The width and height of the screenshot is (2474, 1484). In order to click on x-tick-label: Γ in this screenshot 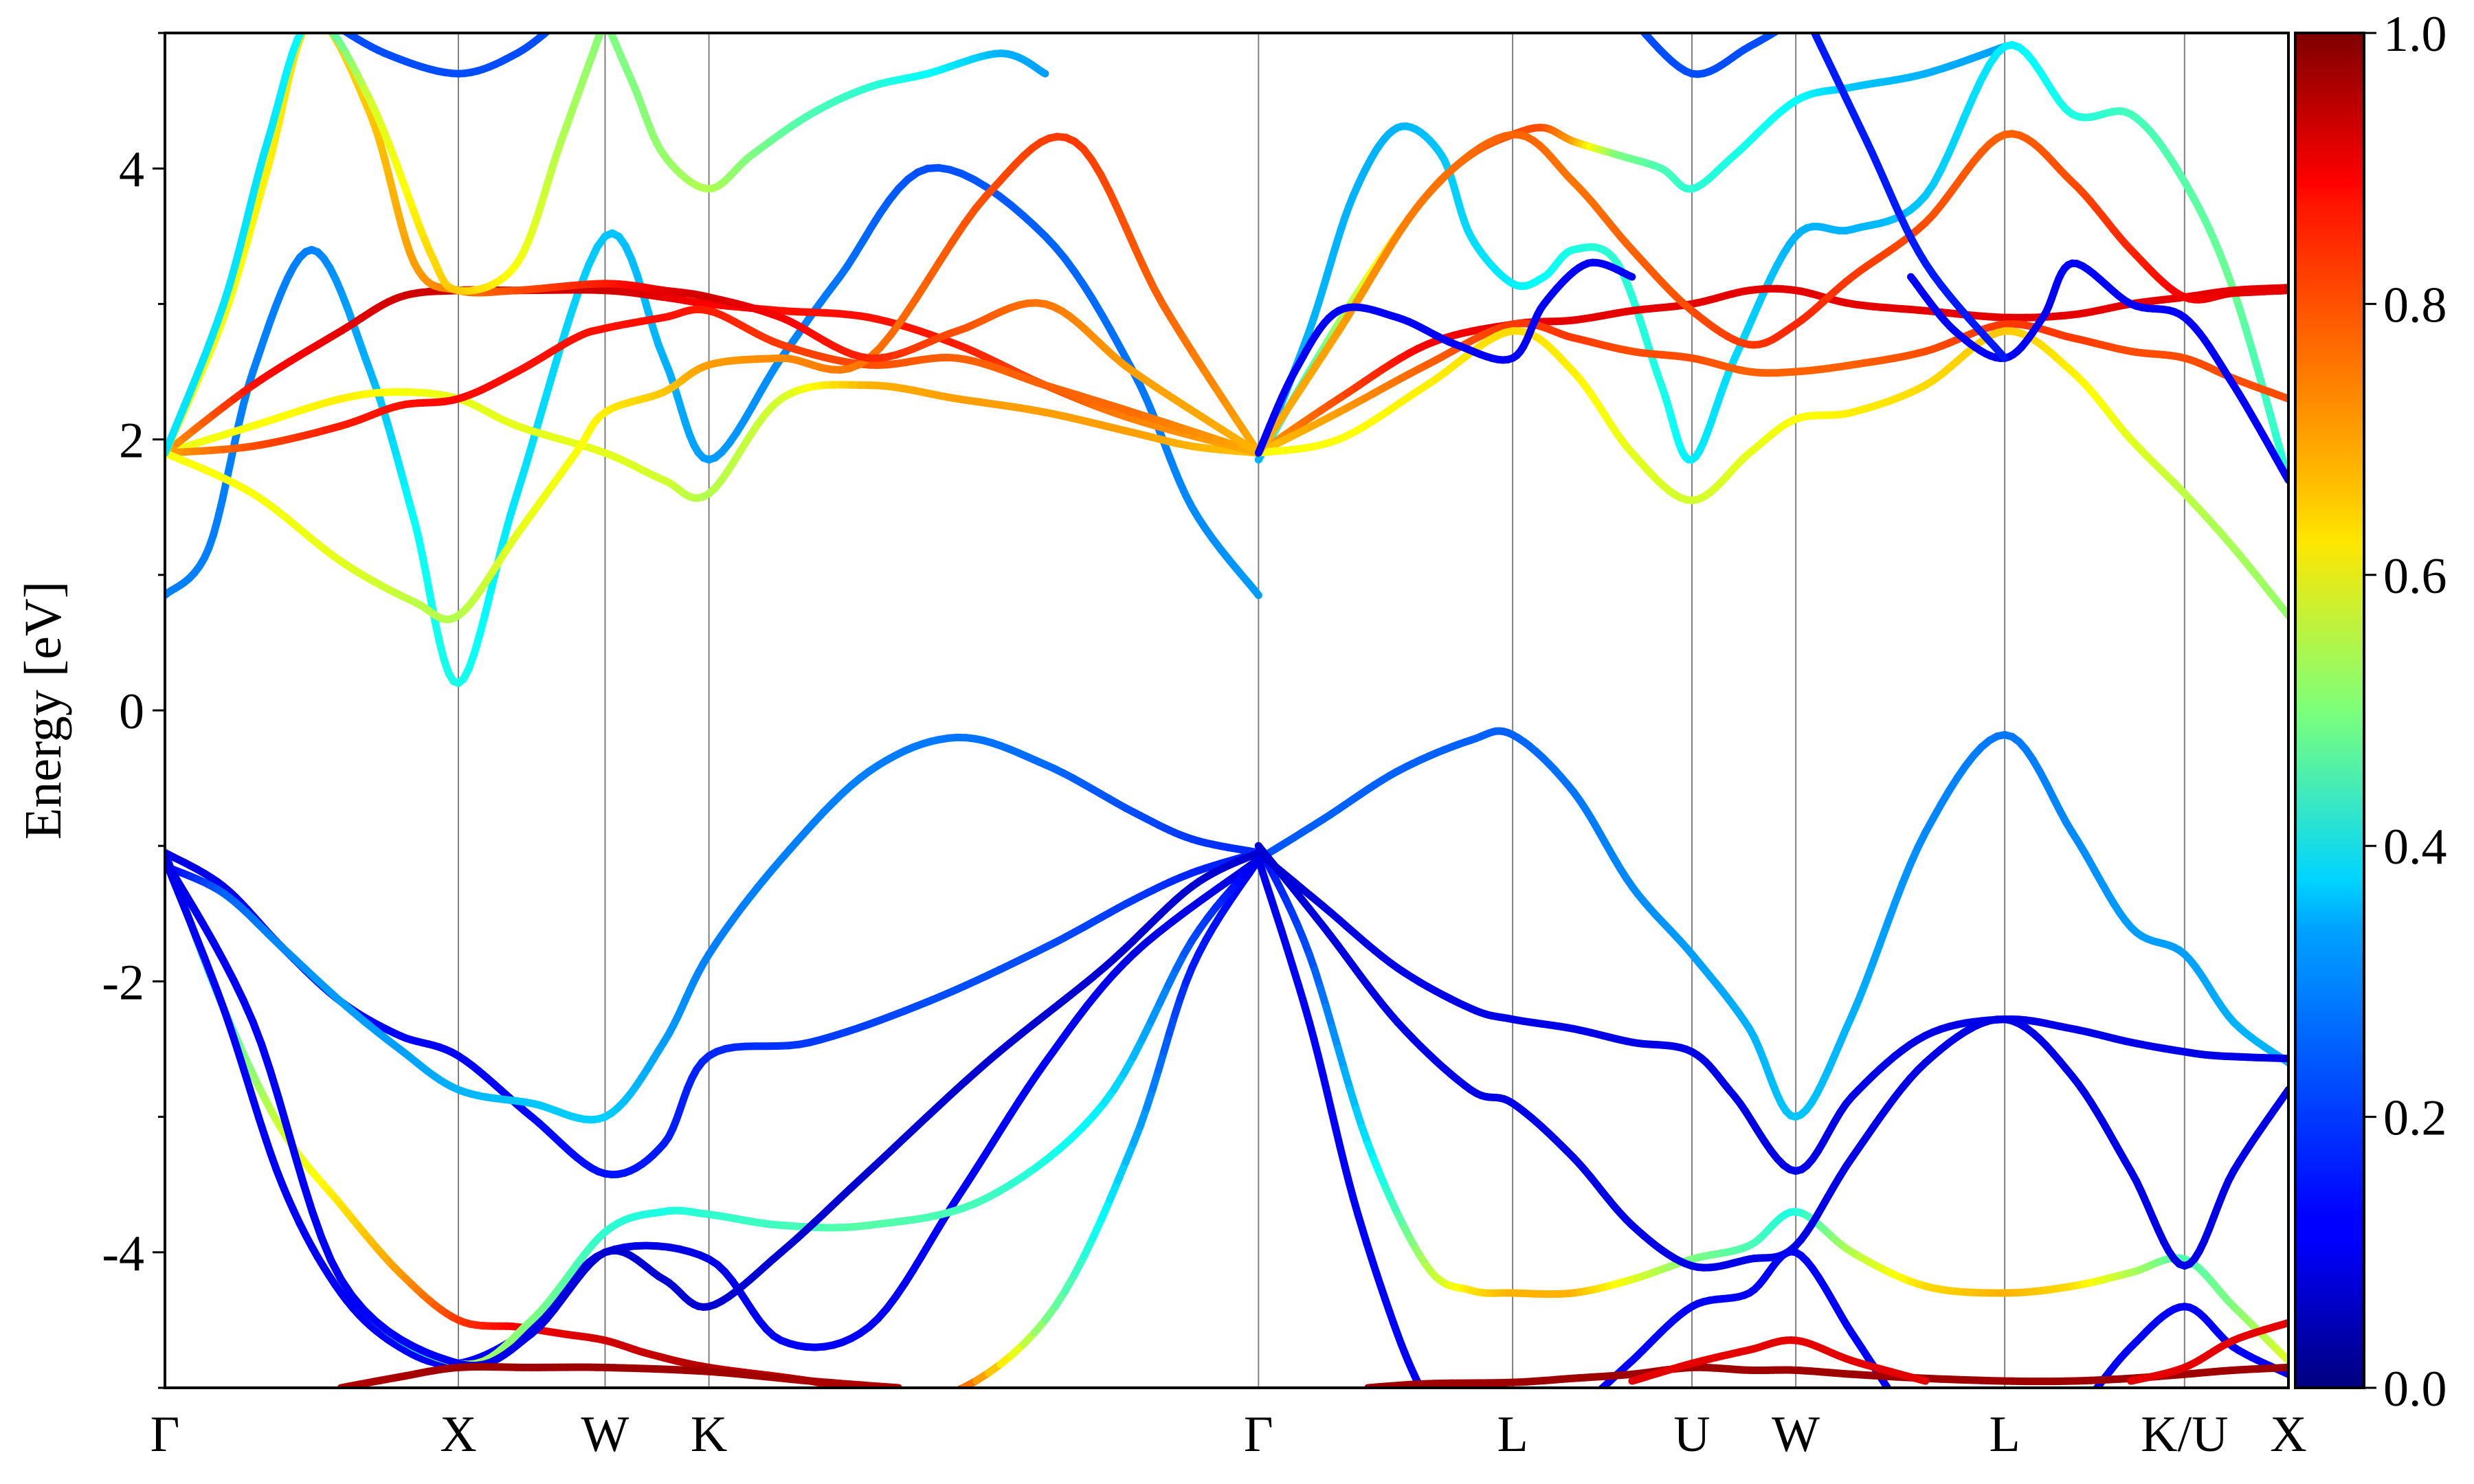, I will do `click(1258, 1434)`.